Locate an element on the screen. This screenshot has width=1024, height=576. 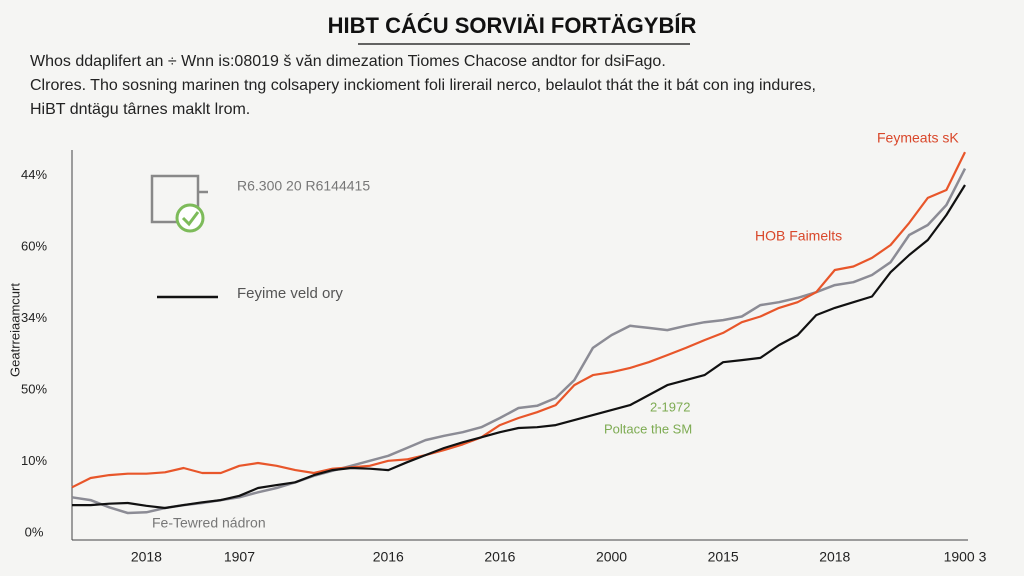
annotation: HOB Faimelts is located at coordinates (798, 236).